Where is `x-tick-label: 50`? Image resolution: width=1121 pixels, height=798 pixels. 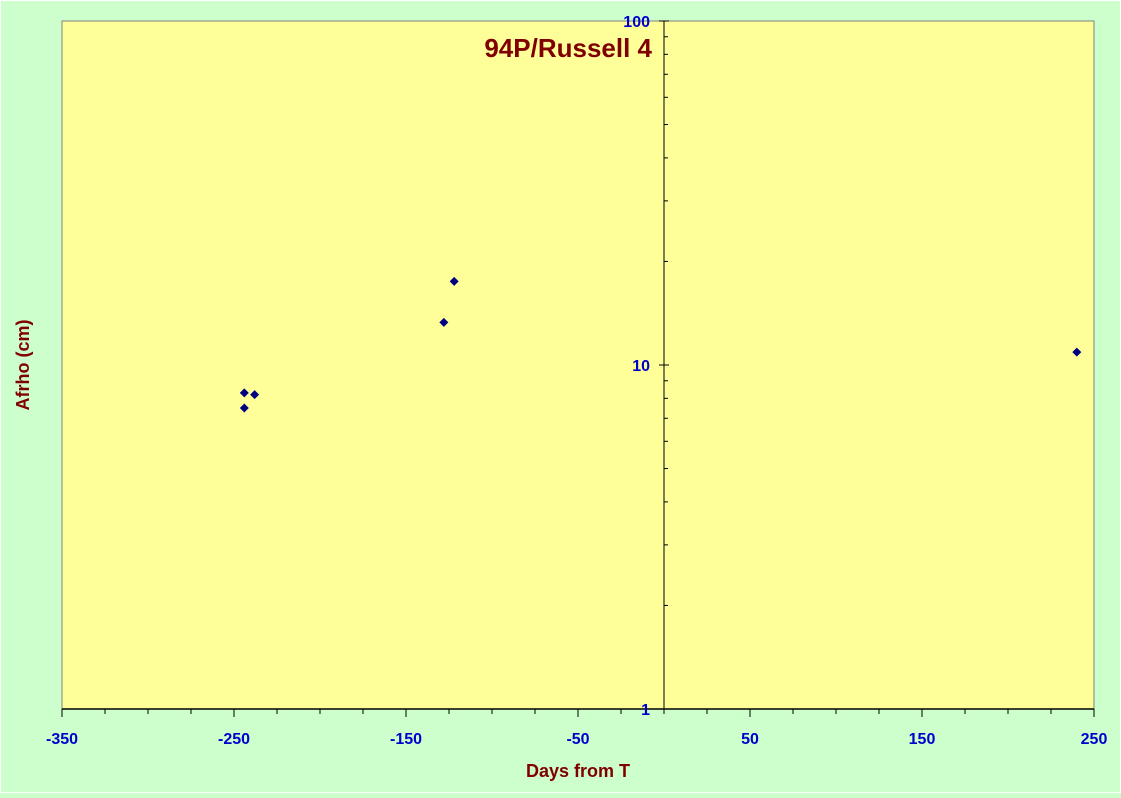 x-tick-label: 50 is located at coordinates (750, 739).